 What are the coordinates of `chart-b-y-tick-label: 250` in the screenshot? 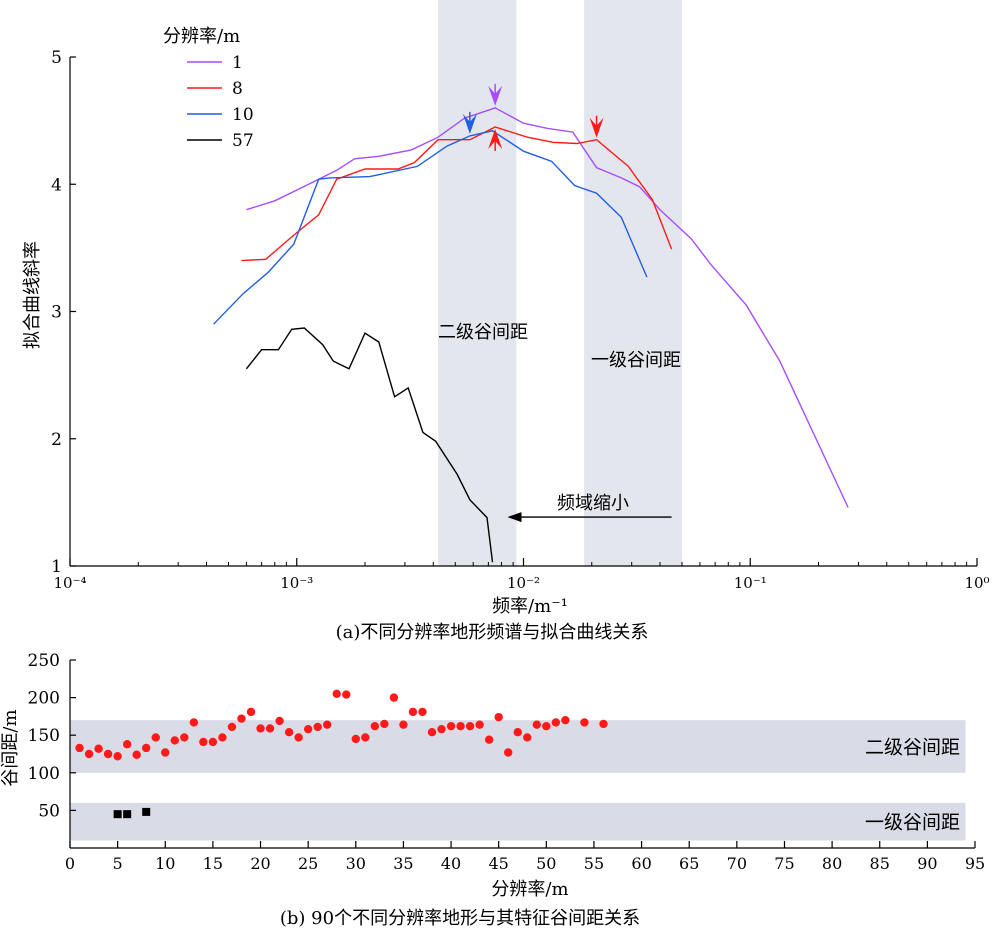 It's located at (44, 661).